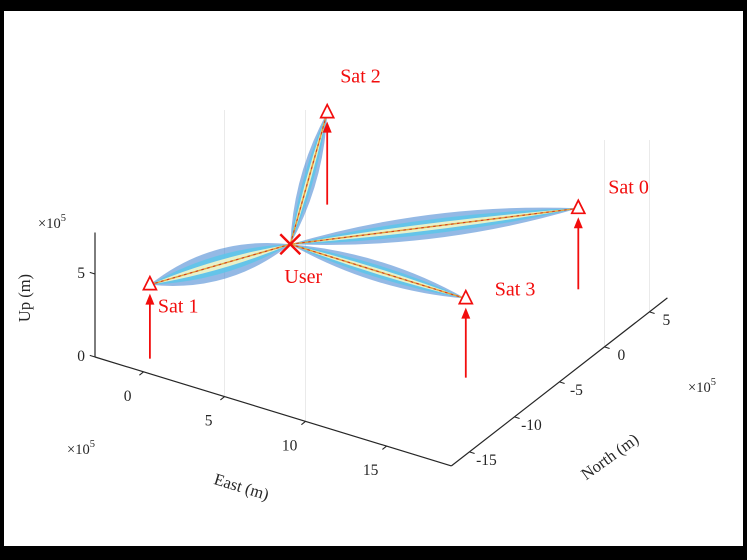 Image resolution: width=747 pixels, height=560 pixels. I want to click on user-x-marker, so click(290, 244).